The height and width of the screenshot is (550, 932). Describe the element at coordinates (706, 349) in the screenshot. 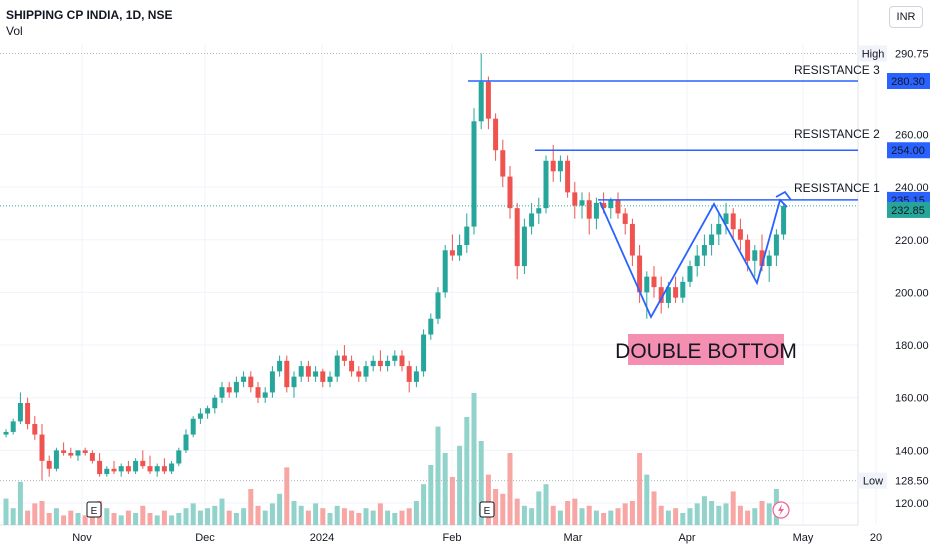

I see `pattern-label-bg` at that location.